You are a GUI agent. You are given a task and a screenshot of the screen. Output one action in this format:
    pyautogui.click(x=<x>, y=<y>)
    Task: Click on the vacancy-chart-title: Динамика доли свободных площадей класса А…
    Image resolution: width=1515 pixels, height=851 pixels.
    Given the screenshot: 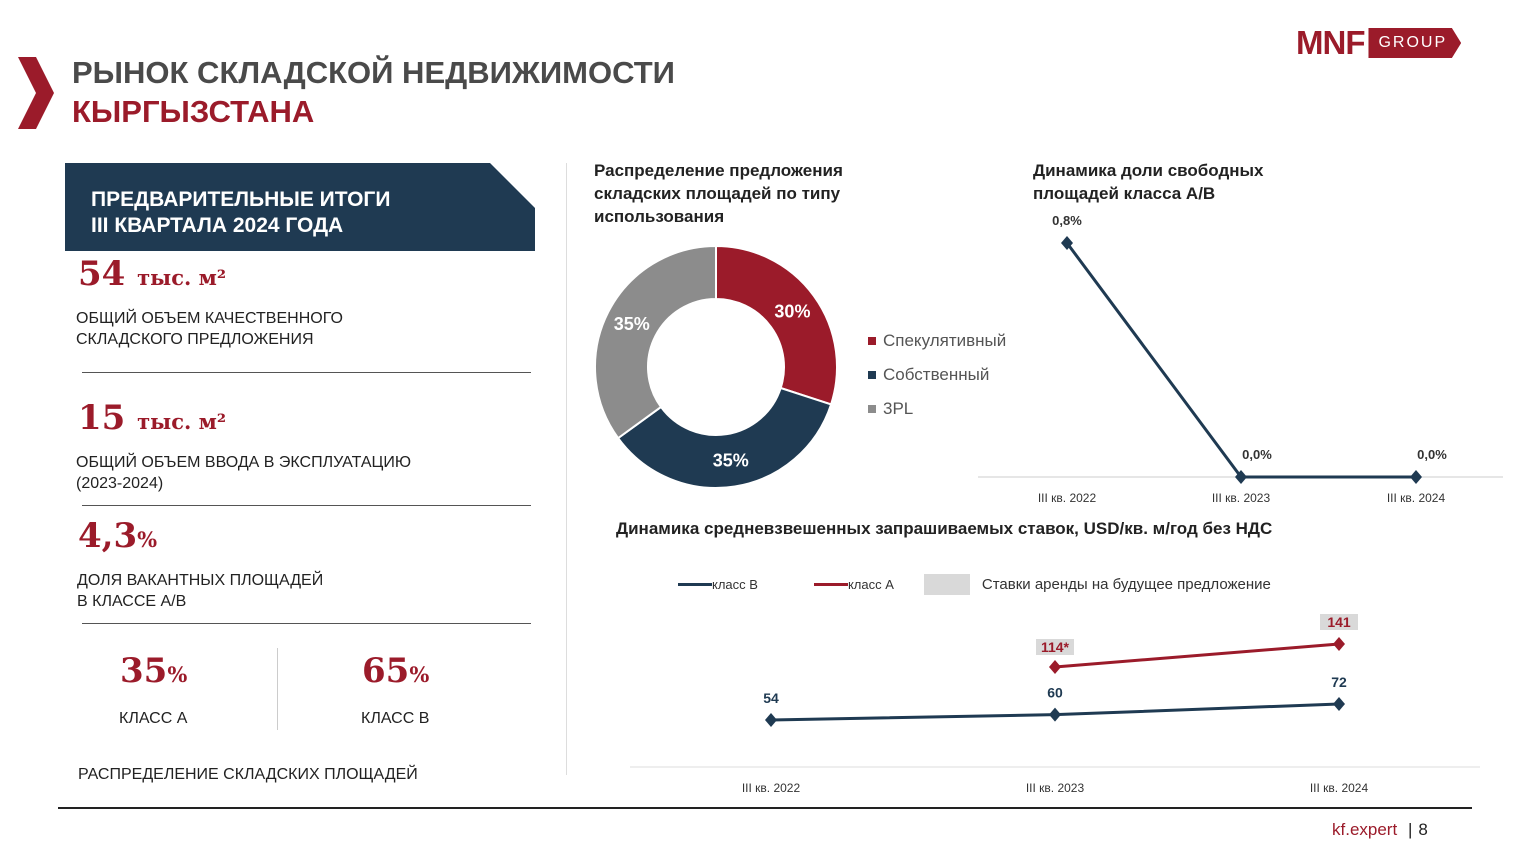 What is the action you would take?
    pyautogui.click(x=1148, y=182)
    